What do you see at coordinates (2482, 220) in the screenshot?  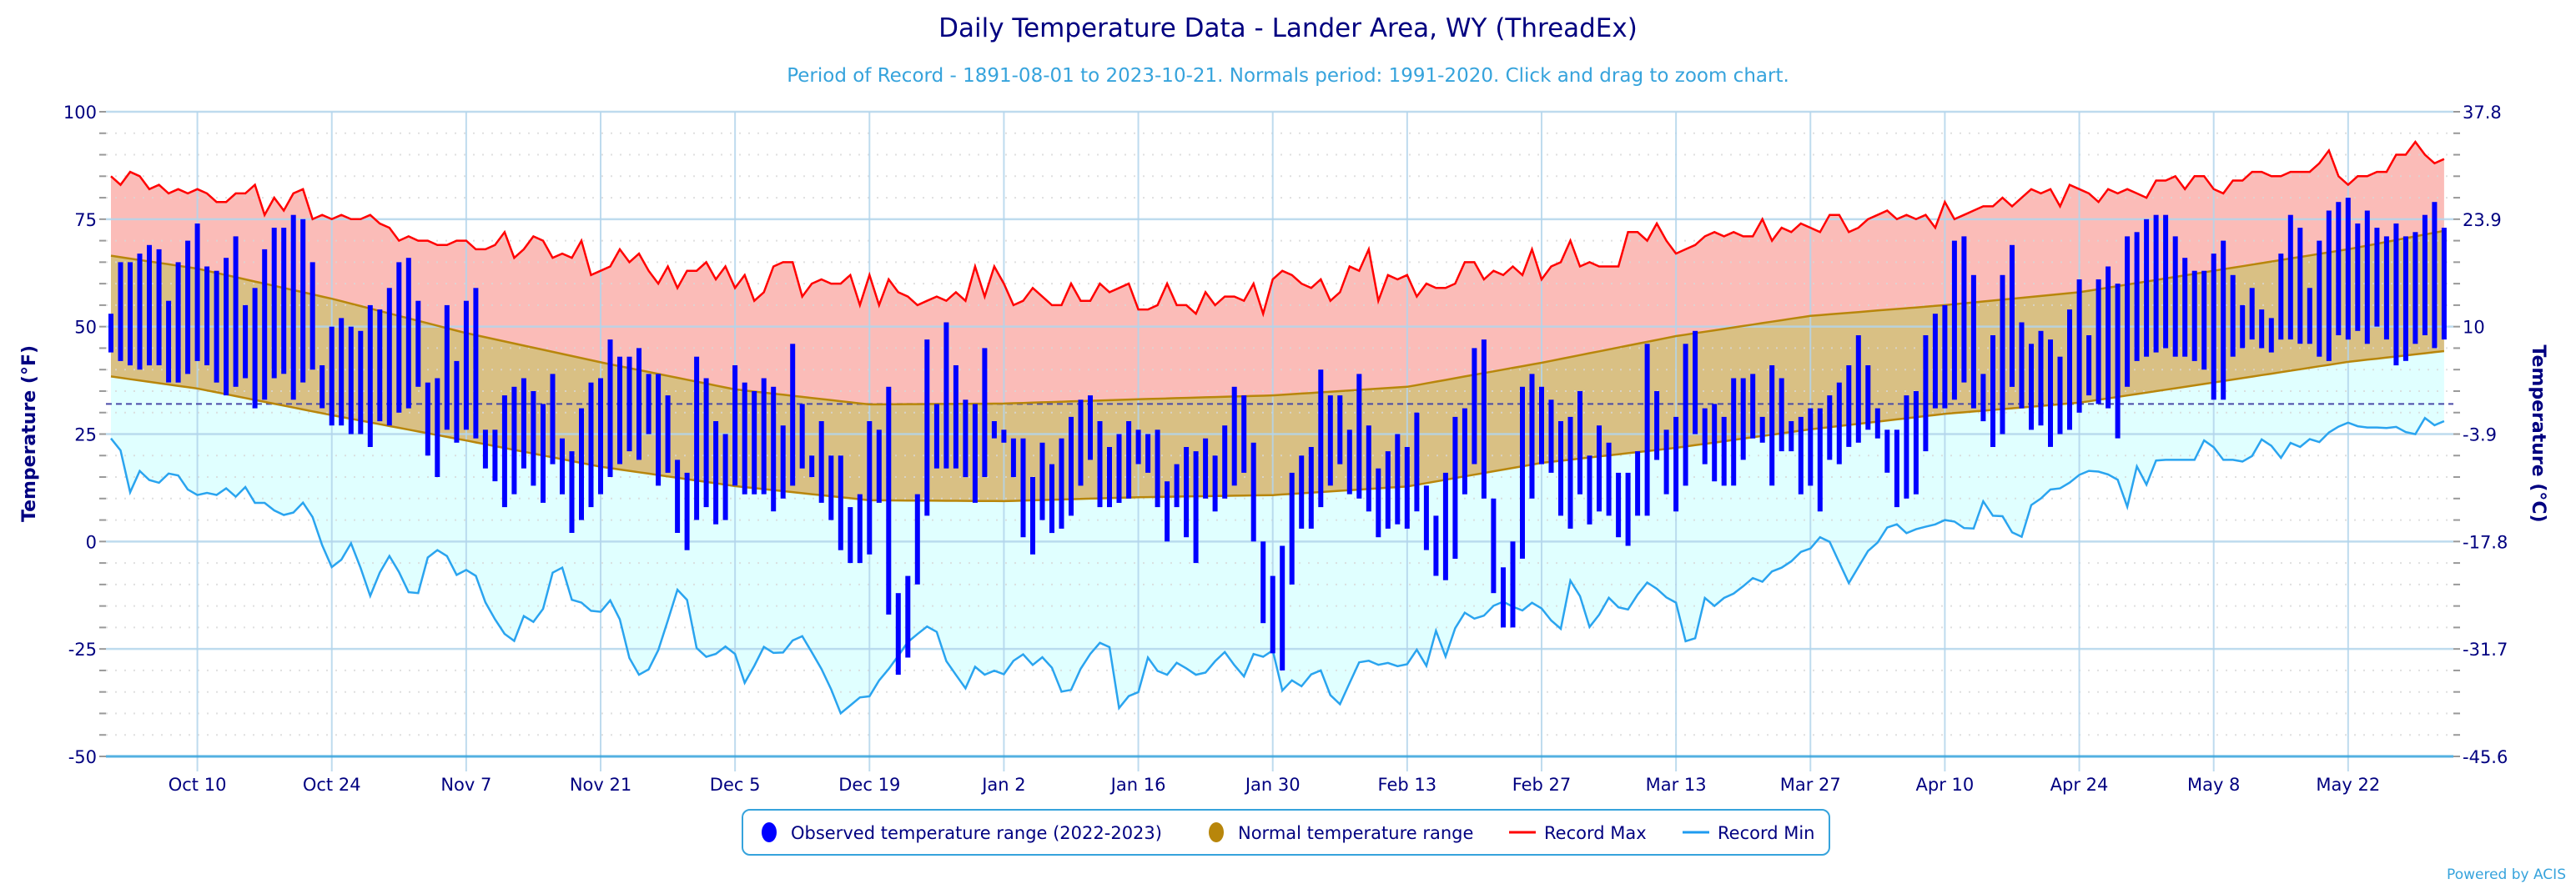 I see `y2-tick-label: 23.9` at bounding box center [2482, 220].